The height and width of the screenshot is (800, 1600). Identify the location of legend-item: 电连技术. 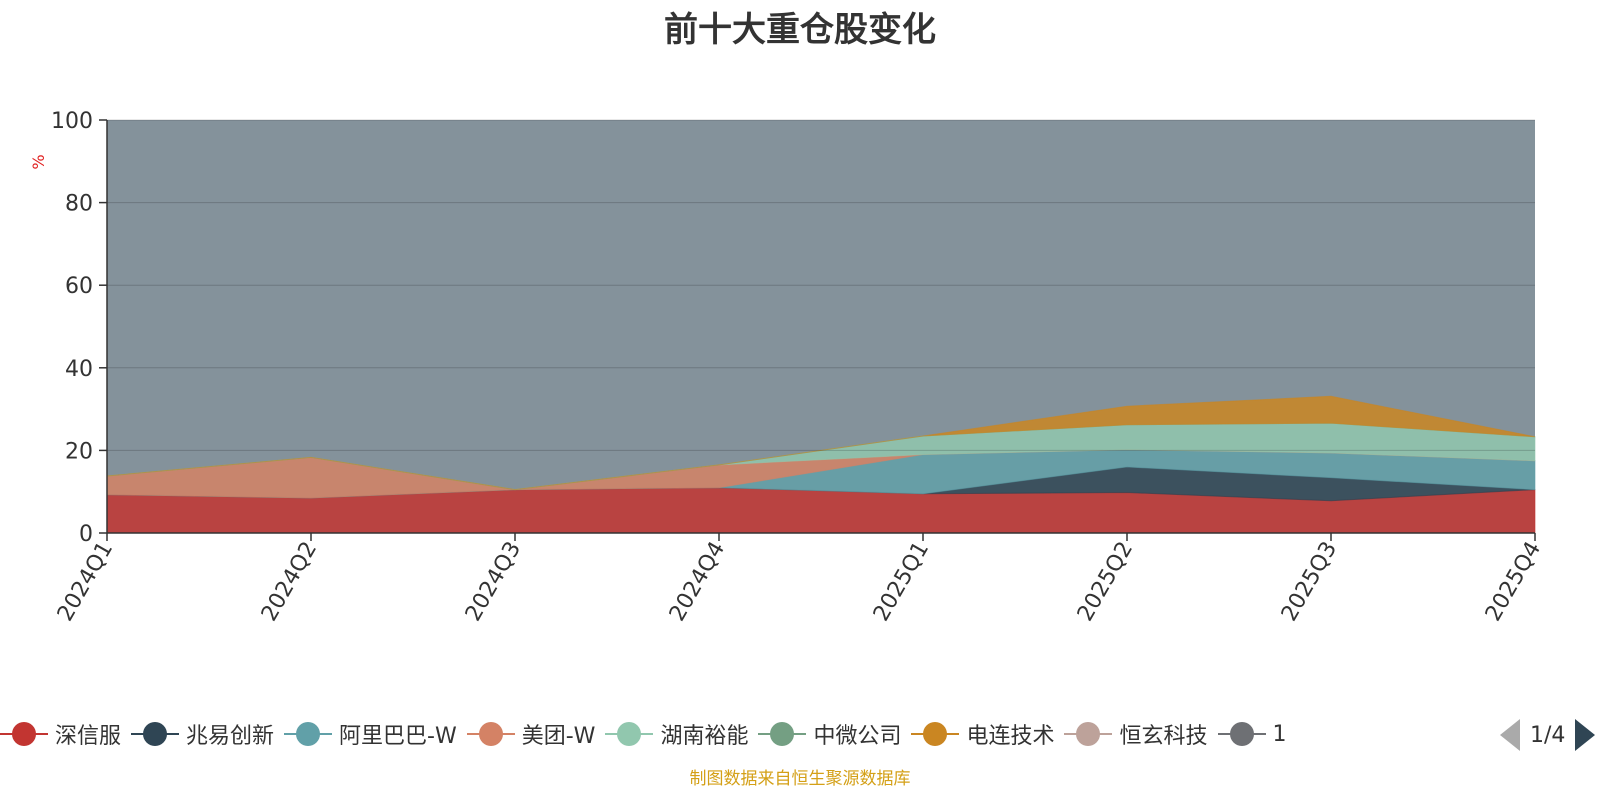
(982, 734).